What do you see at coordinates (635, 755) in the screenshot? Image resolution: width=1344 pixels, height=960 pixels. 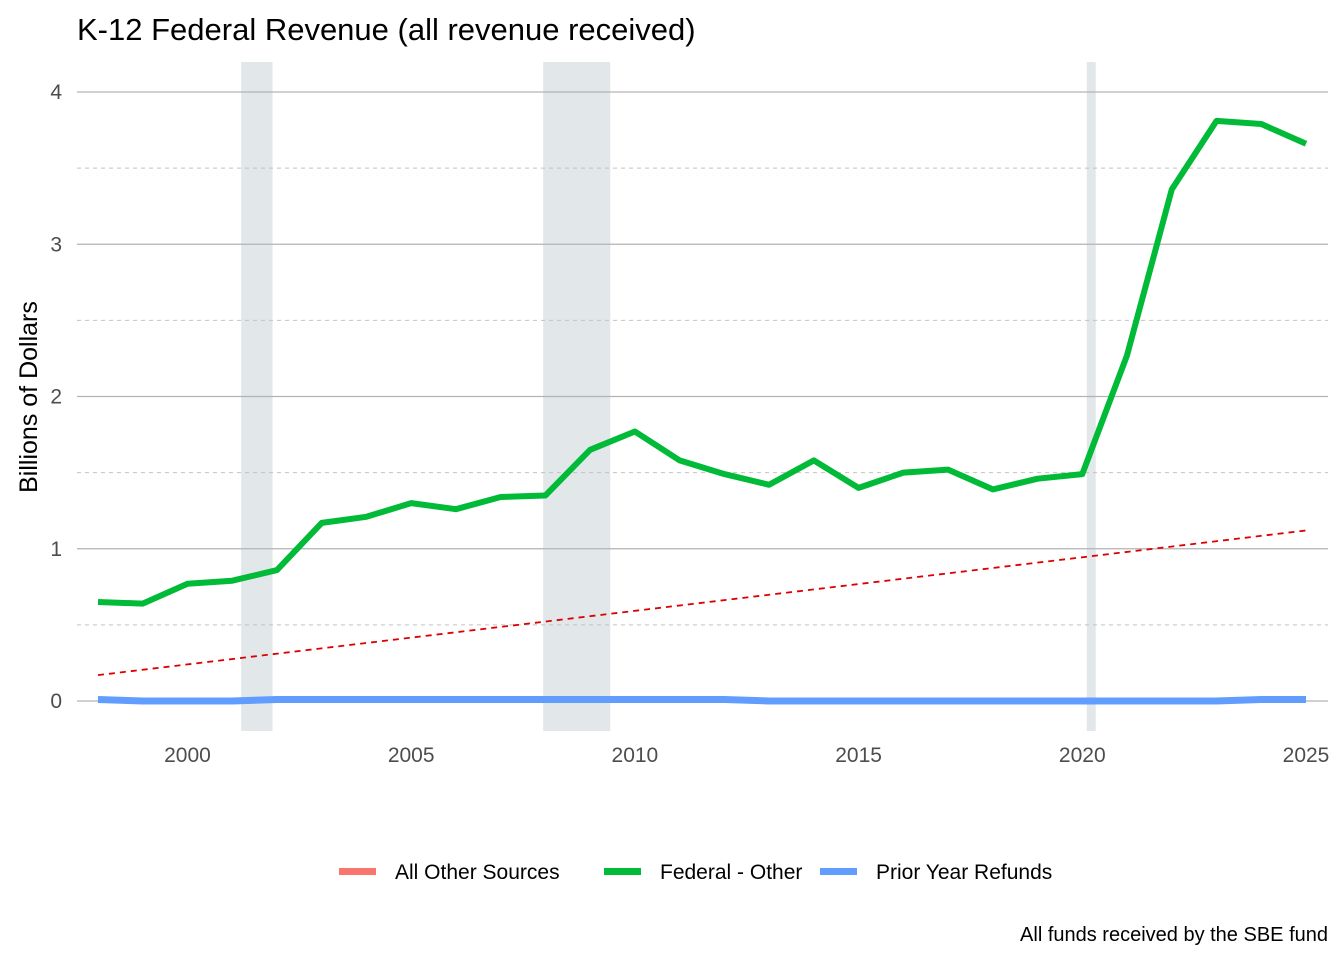 I see `x-tick-label: 2010` at bounding box center [635, 755].